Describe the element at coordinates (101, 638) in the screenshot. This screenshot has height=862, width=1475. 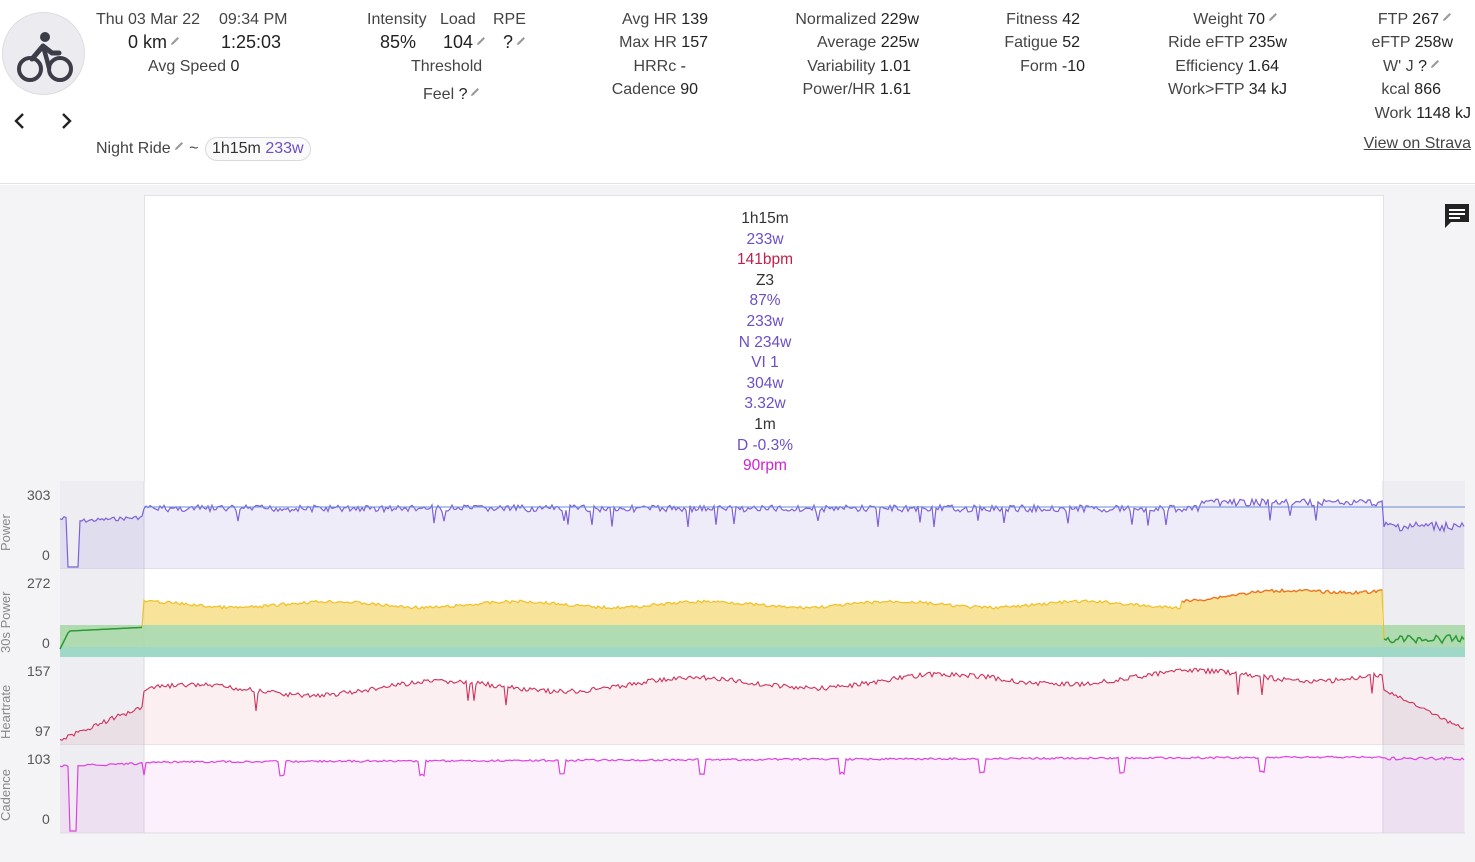
I see `power30-line-green-left` at that location.